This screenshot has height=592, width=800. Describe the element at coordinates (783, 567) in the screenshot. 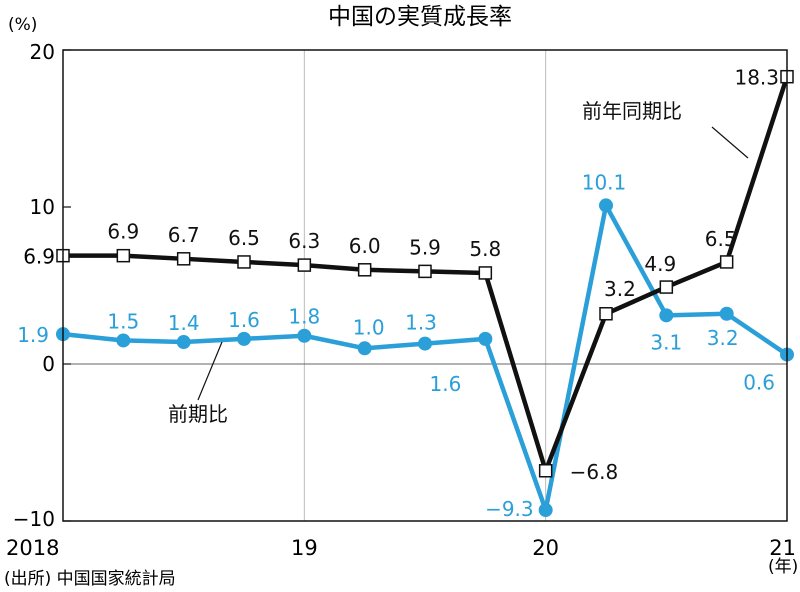

I see `x-axis-unit: (年)` at that location.